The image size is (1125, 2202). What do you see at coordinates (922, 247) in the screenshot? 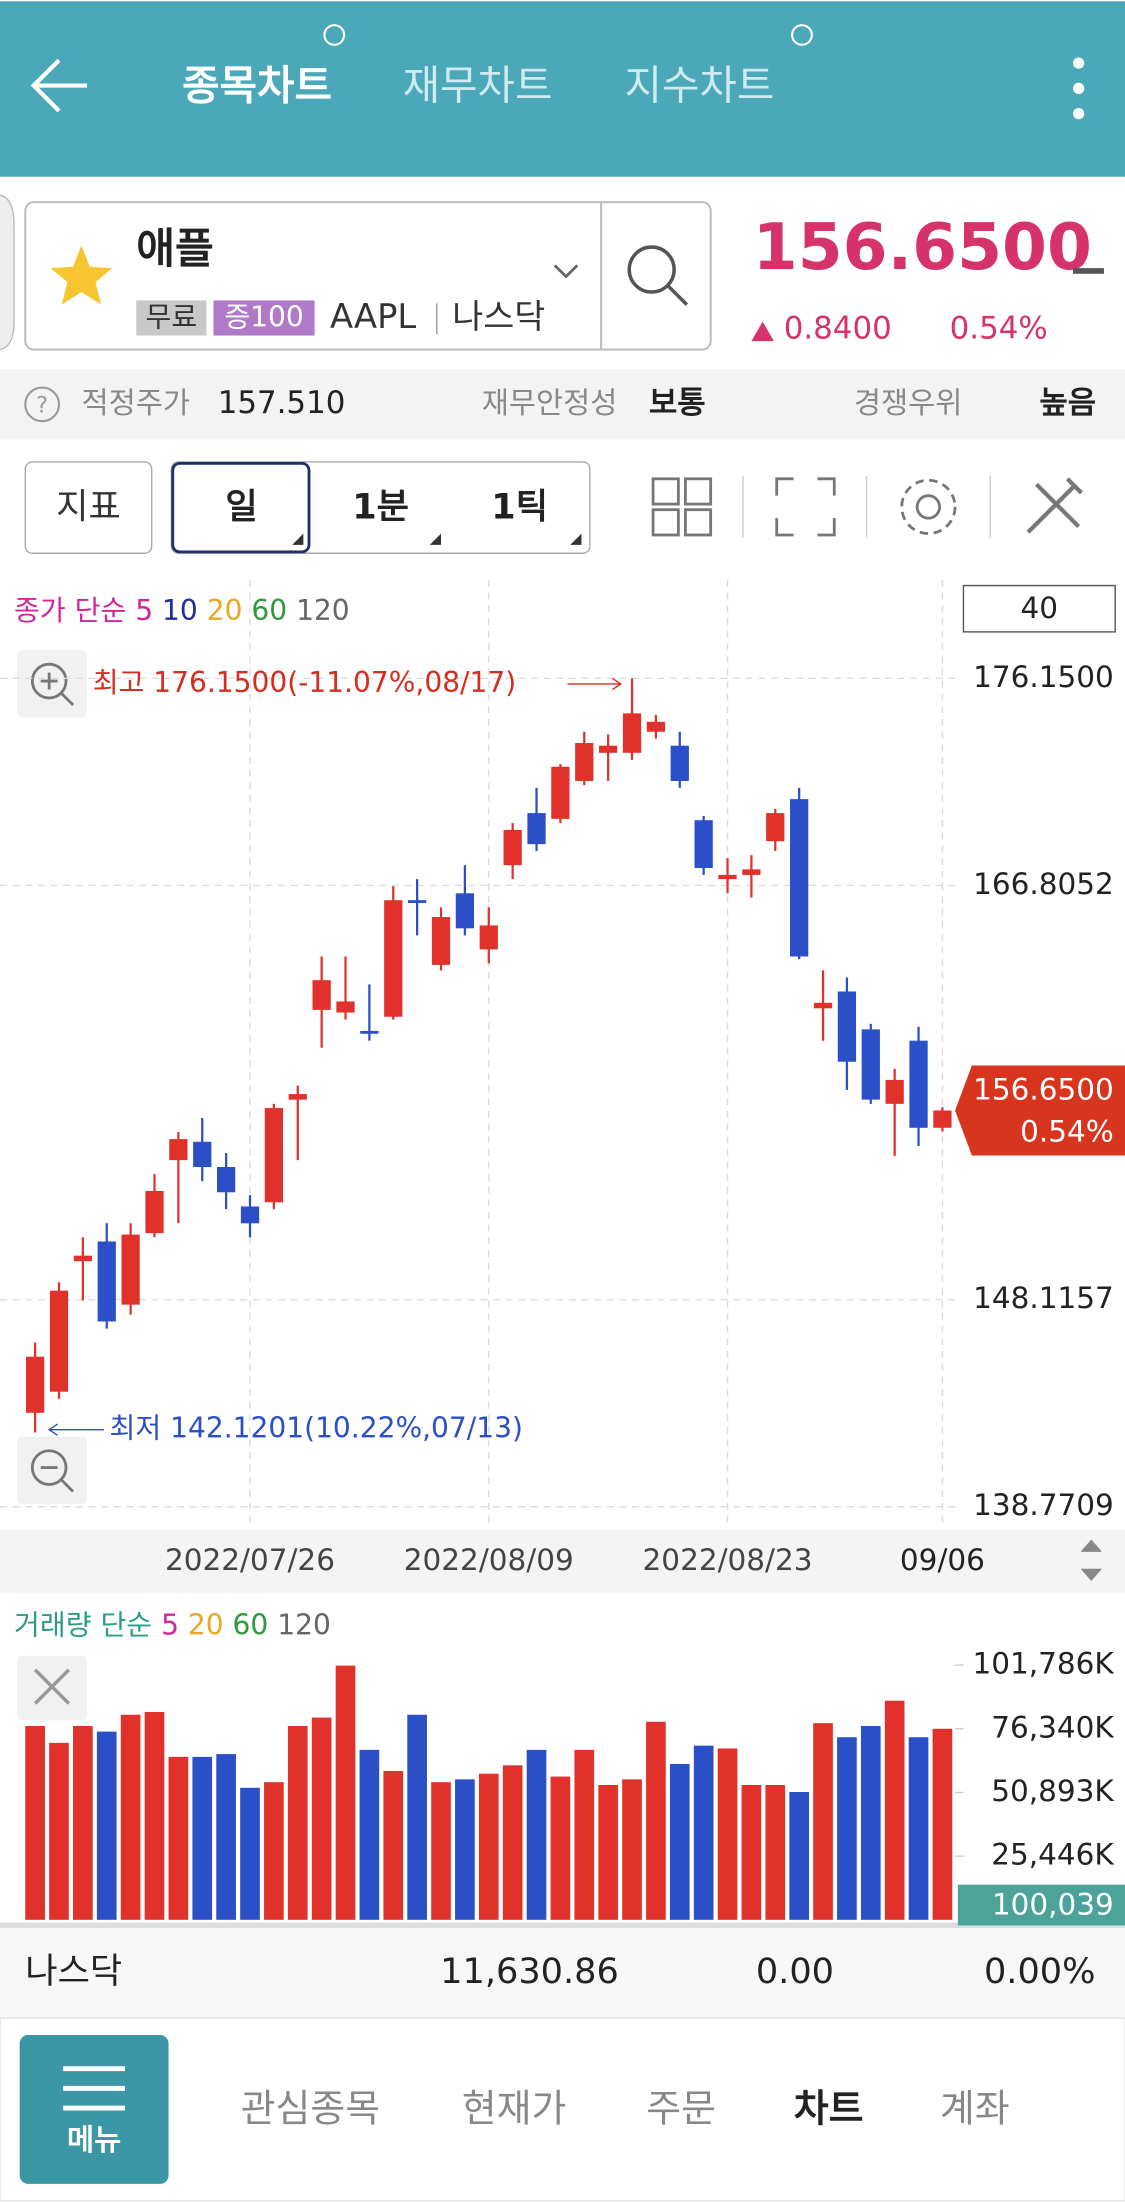
I see `price: 156.6500` at bounding box center [922, 247].